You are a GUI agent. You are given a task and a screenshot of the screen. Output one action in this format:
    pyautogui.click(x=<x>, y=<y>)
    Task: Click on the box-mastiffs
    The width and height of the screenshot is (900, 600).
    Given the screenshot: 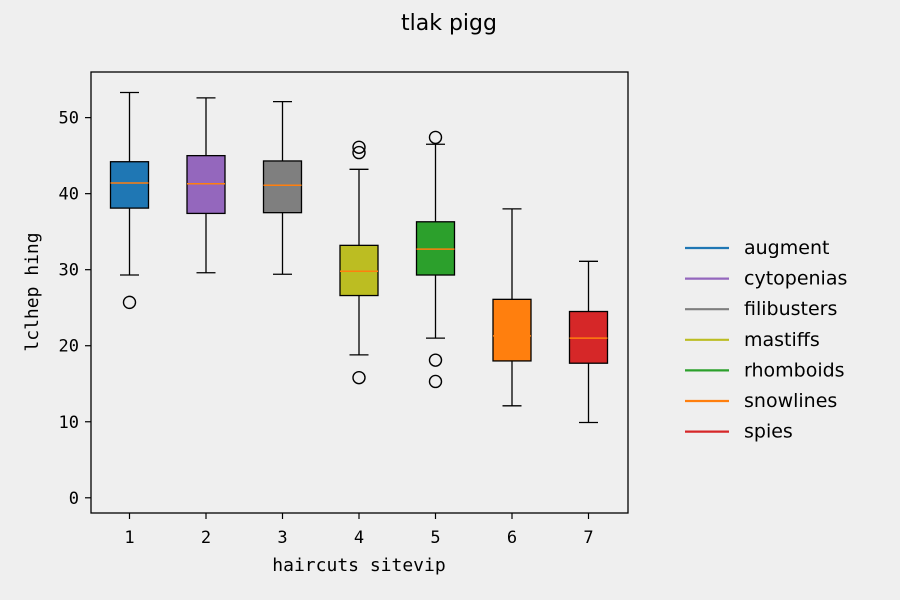 What is the action you would take?
    pyautogui.click(x=359, y=262)
    